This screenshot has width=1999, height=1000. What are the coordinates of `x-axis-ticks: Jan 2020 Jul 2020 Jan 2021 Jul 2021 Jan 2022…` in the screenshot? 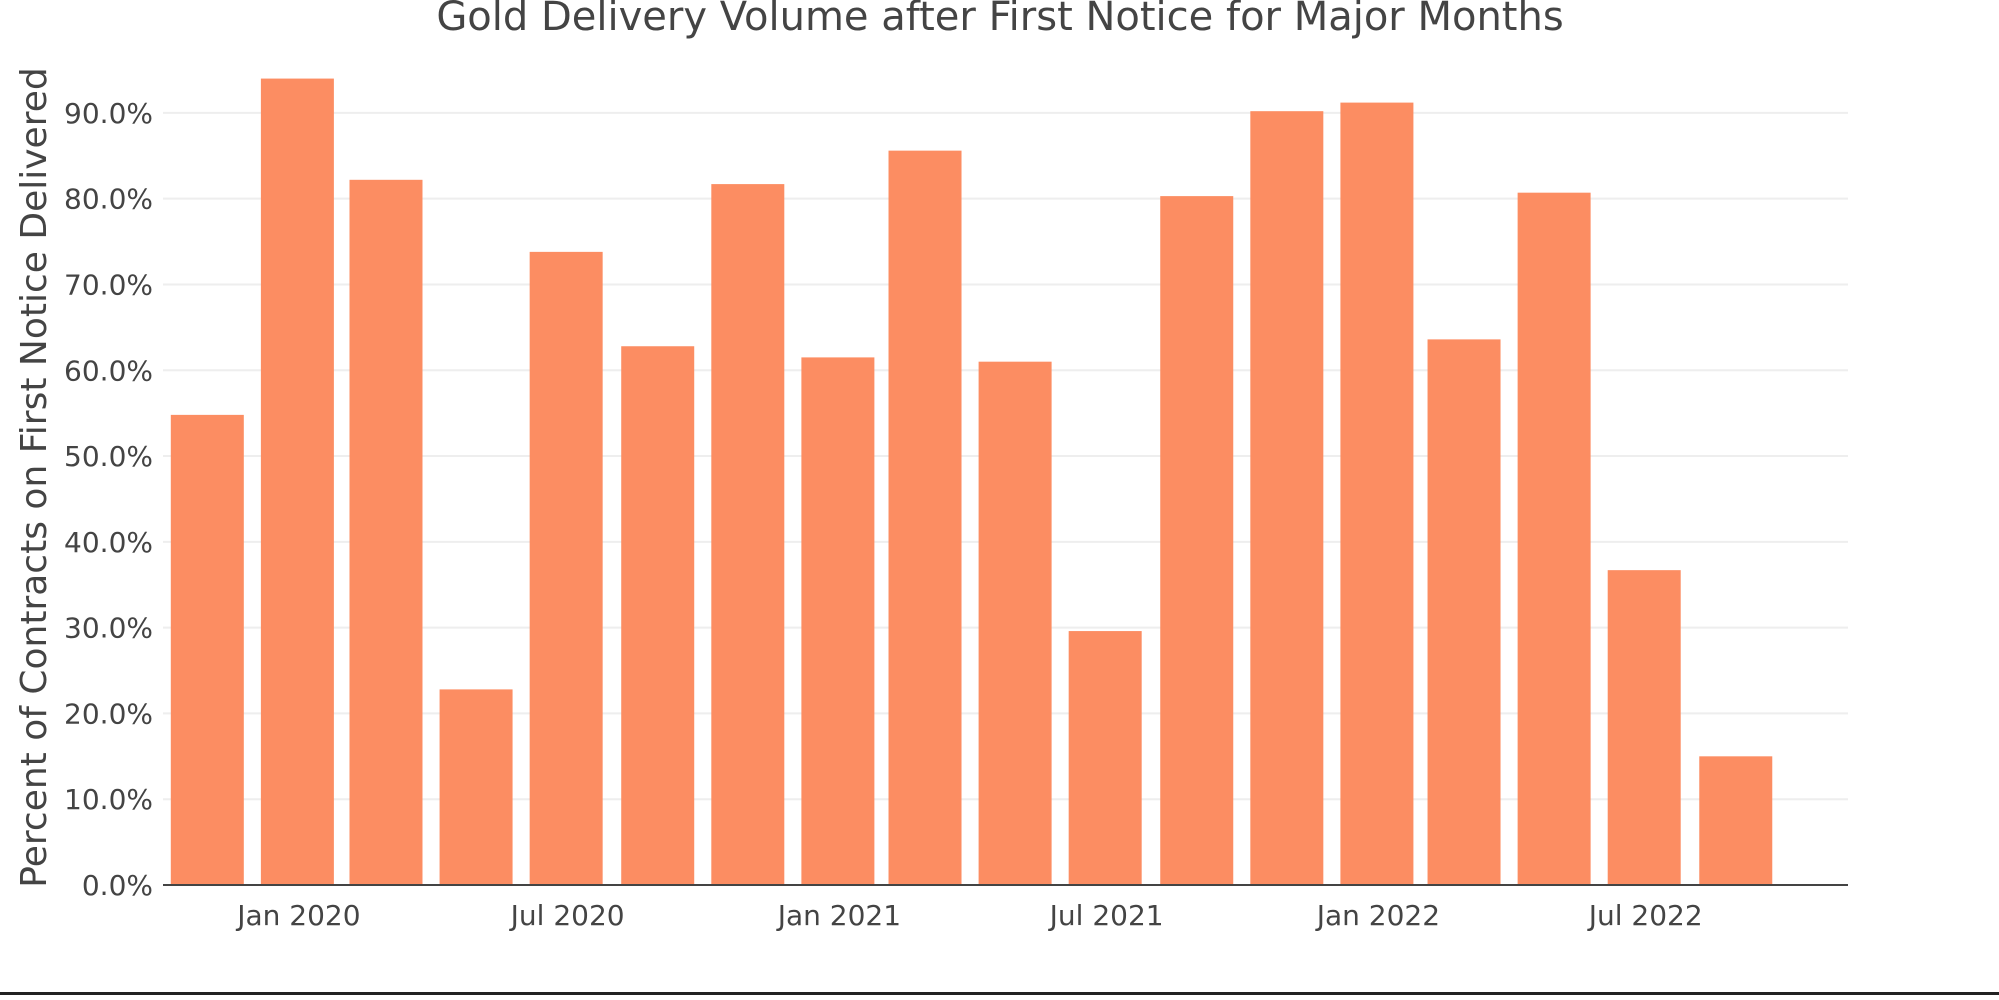 It's located at (968, 915).